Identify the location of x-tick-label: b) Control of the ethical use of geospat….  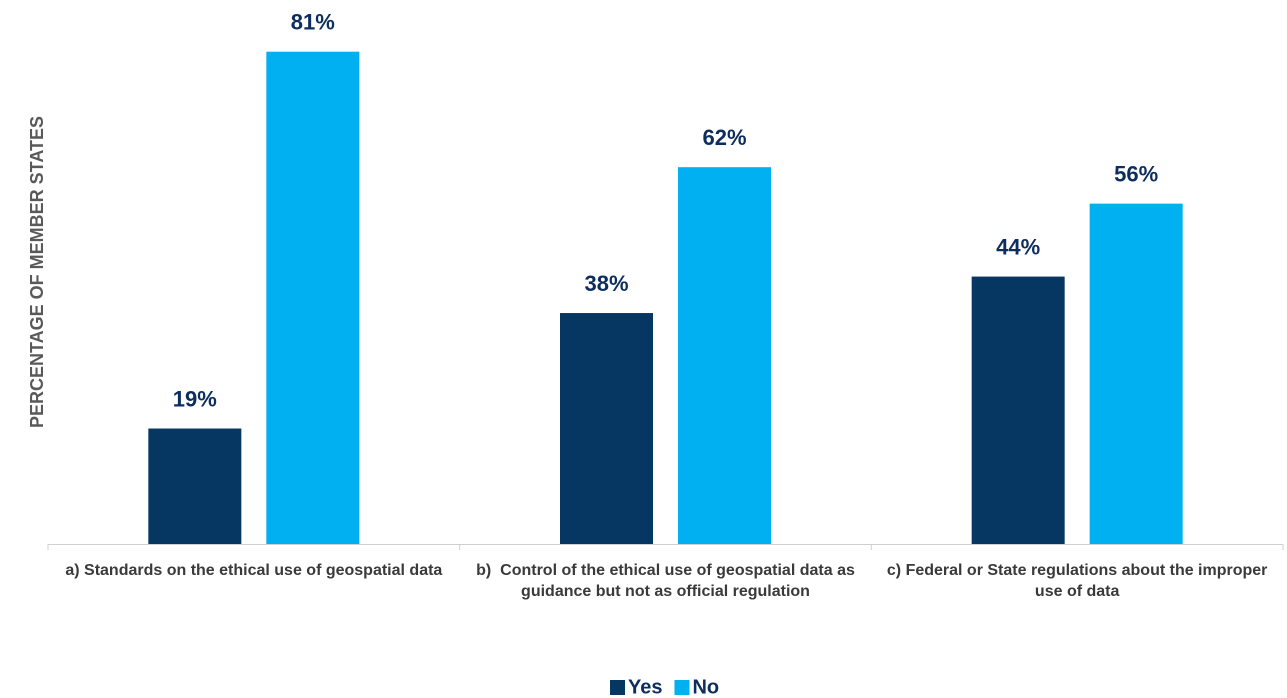
(668, 581).